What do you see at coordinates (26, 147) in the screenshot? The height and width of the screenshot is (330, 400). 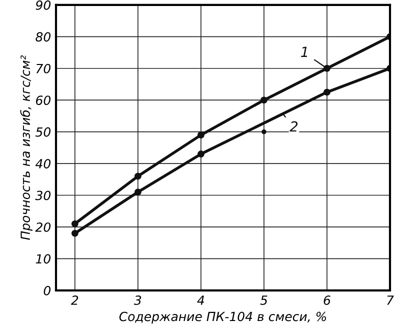 I see `y-axis-title: Прочность на изгиб, кгс/см²` at bounding box center [26, 147].